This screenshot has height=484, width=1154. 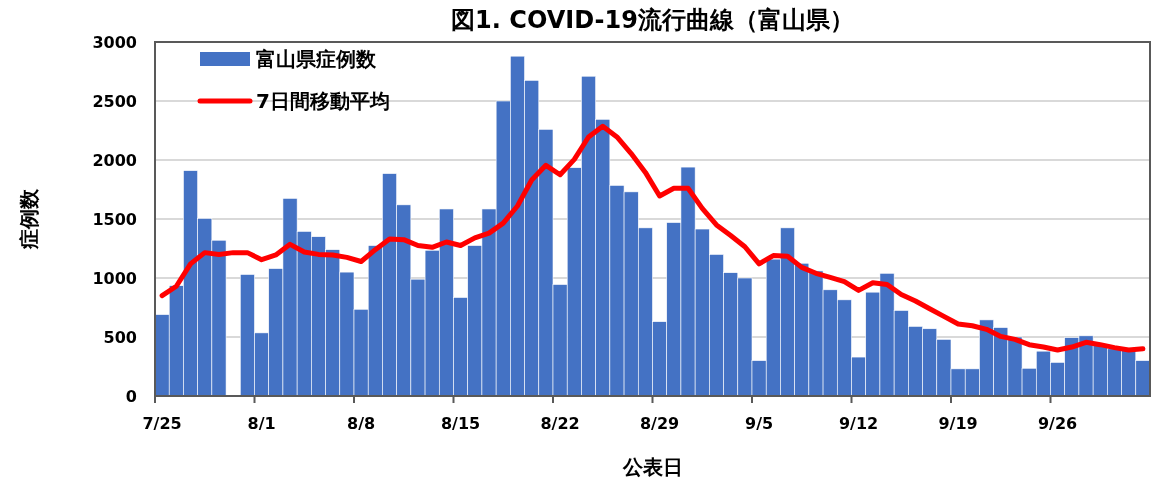 What do you see at coordinates (120, 337) in the screenshot?
I see `y-tick-label: 500` at bounding box center [120, 337].